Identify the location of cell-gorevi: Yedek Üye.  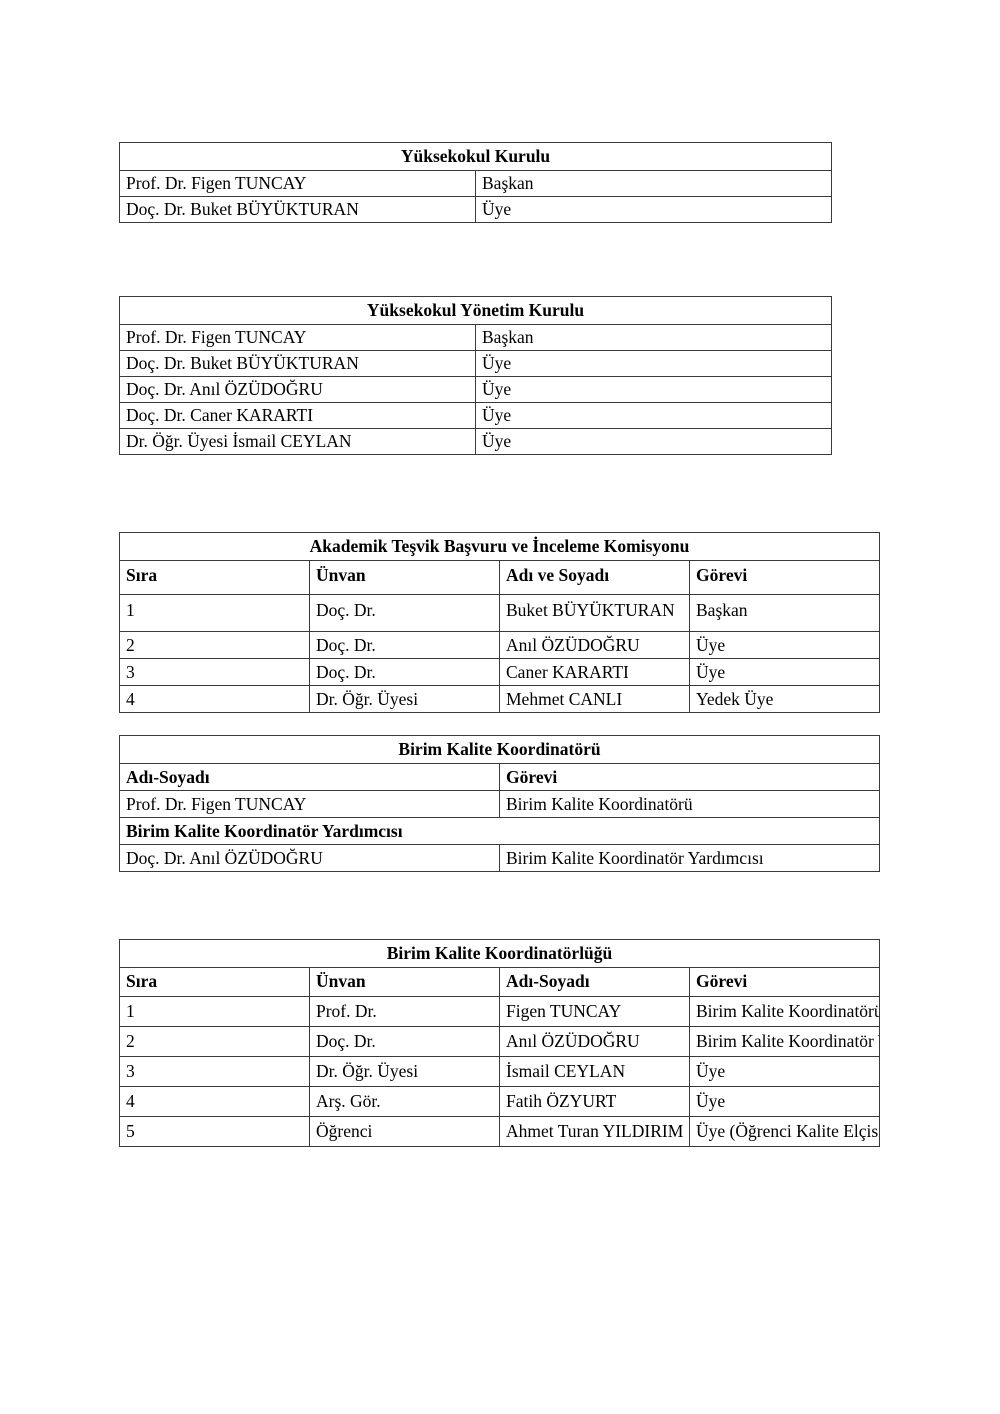
(784, 699).